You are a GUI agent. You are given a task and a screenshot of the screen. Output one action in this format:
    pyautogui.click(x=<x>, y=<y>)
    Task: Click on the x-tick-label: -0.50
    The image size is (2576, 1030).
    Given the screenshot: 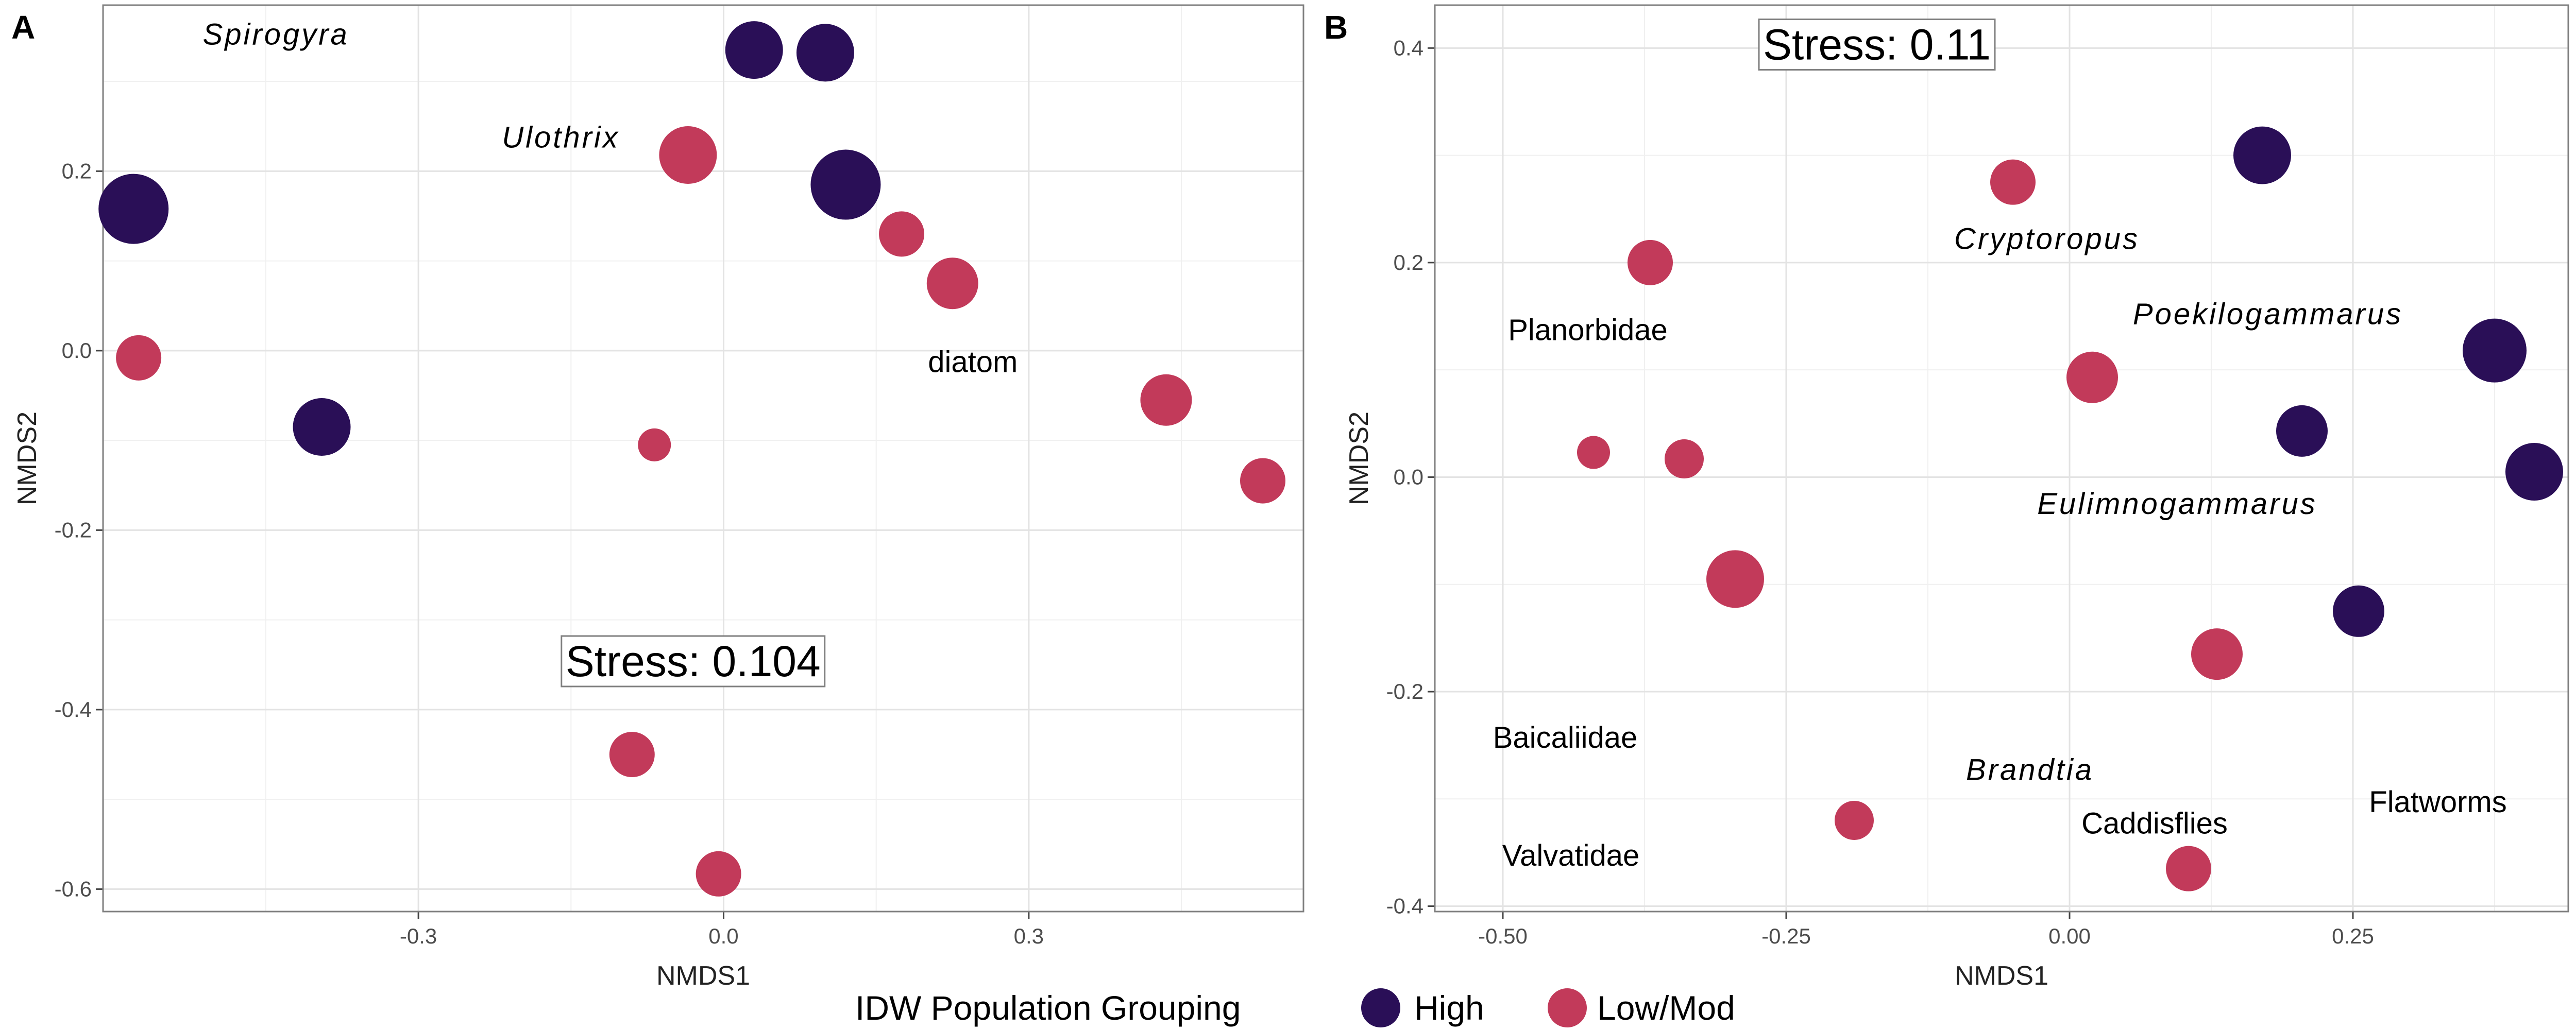 What is the action you would take?
    pyautogui.click(x=1503, y=936)
    